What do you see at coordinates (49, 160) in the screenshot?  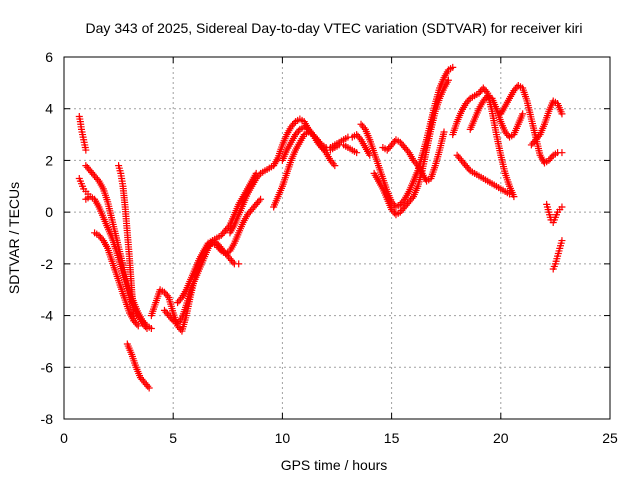 I see `y-tick-label: 2` at bounding box center [49, 160].